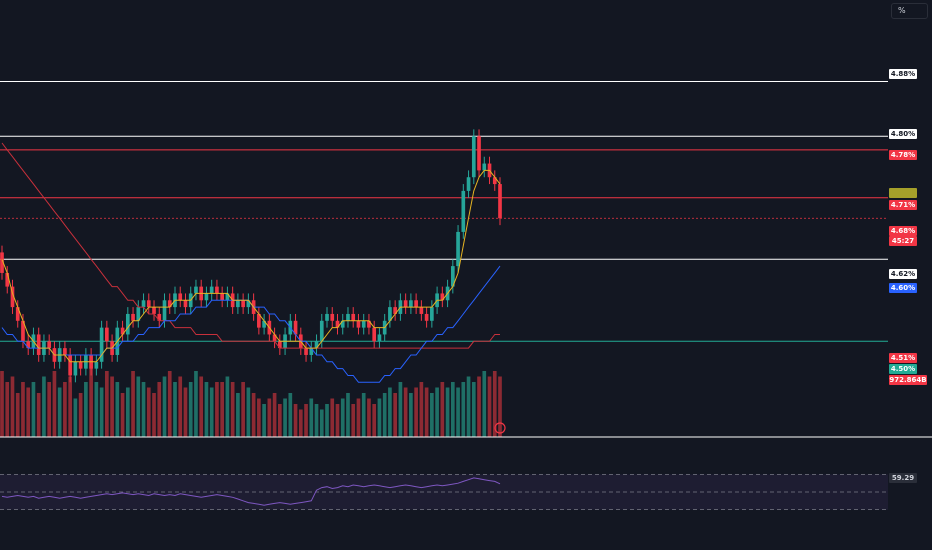  Describe the element at coordinates (908, 380) in the screenshot. I see `volume-label: 972.864B` at that location.